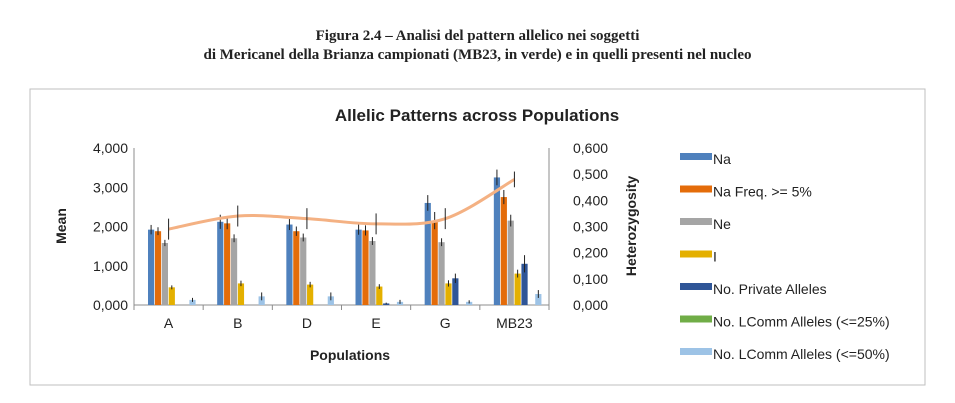 This screenshot has width=955, height=403. I want to click on y2-tick-label: 0,300, so click(590, 227).